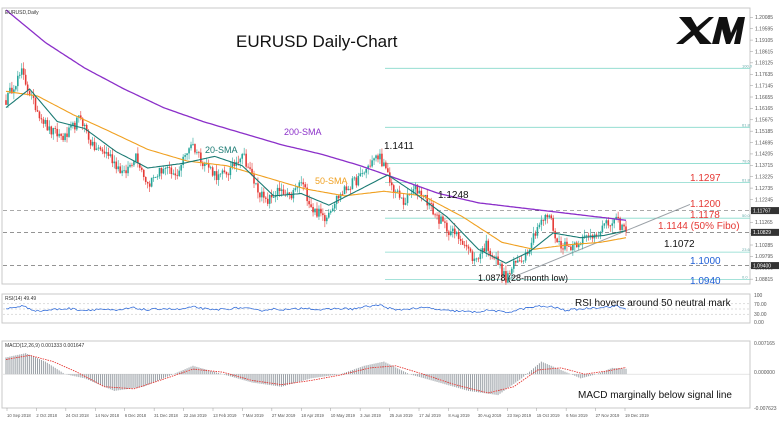  What do you see at coordinates (284, 415) in the screenshot?
I see `date-tick-label: 27 Mar 2019` at bounding box center [284, 415].